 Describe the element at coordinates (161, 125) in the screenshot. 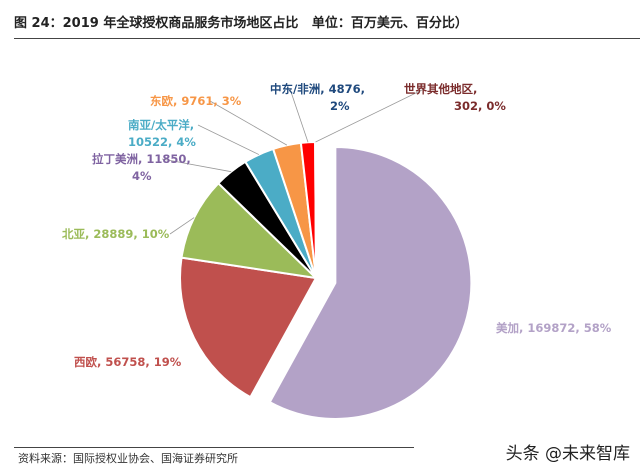

I see `data-label-4: 南亚/太平洋,` at that location.